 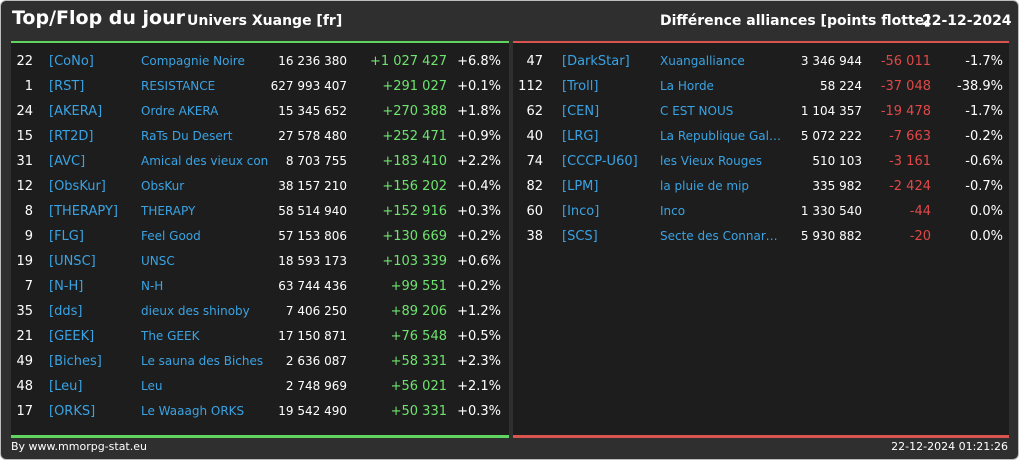 I want to click on rank-cell: 48, so click(x=24, y=386).